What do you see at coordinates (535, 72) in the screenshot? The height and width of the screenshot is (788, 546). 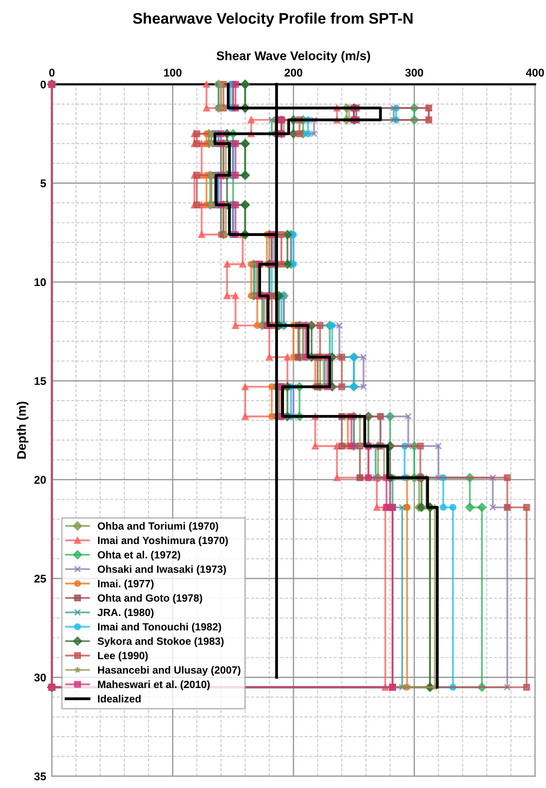 I see `x-tick-label: 400` at bounding box center [535, 72].